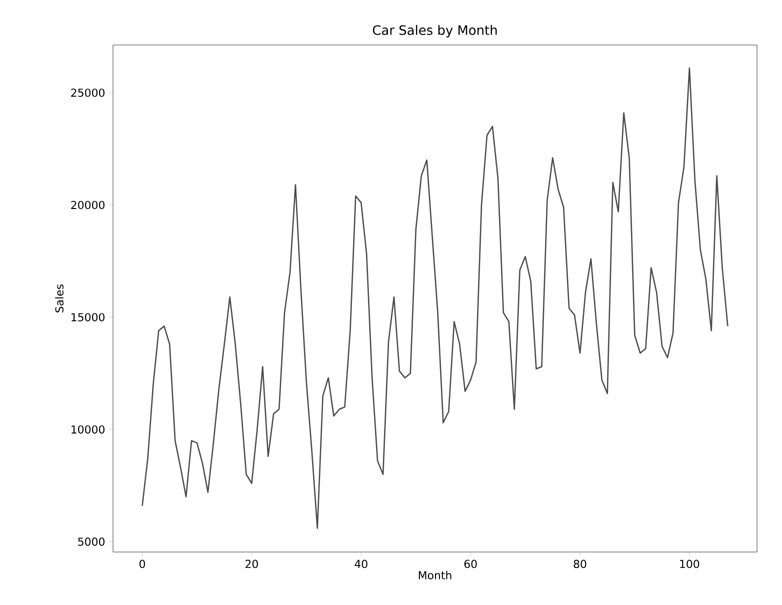  I want to click on x-tick-label: 80, so click(580, 564).